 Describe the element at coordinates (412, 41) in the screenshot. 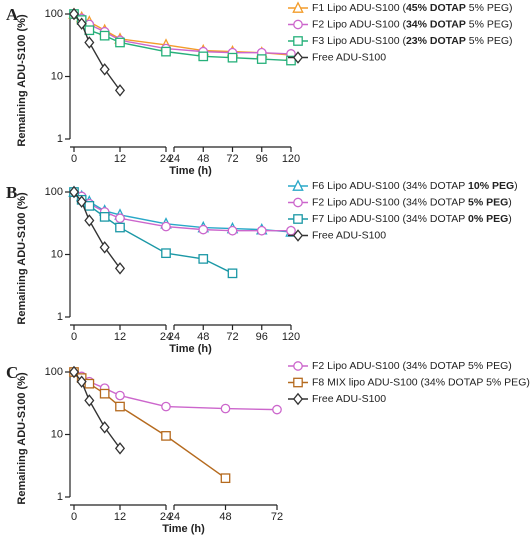

I see `legend-label: F3 Lipo ADU-S100 (23% DOTAP 5% PEG)` at that location.